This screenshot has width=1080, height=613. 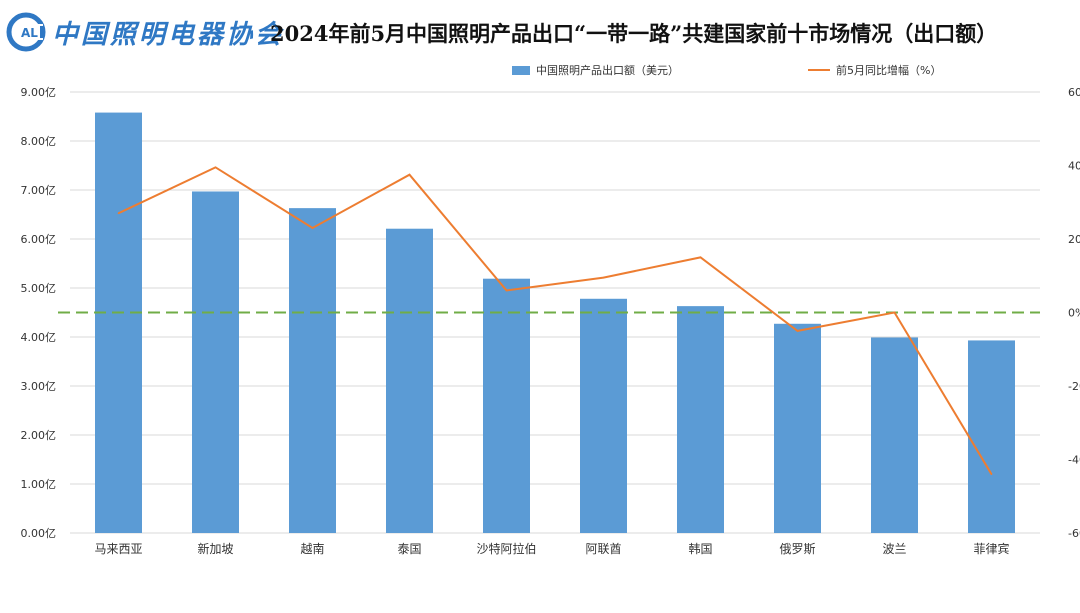 What do you see at coordinates (39, 239) in the screenshot?
I see `left-axis-tick: 6.00亿` at bounding box center [39, 239].